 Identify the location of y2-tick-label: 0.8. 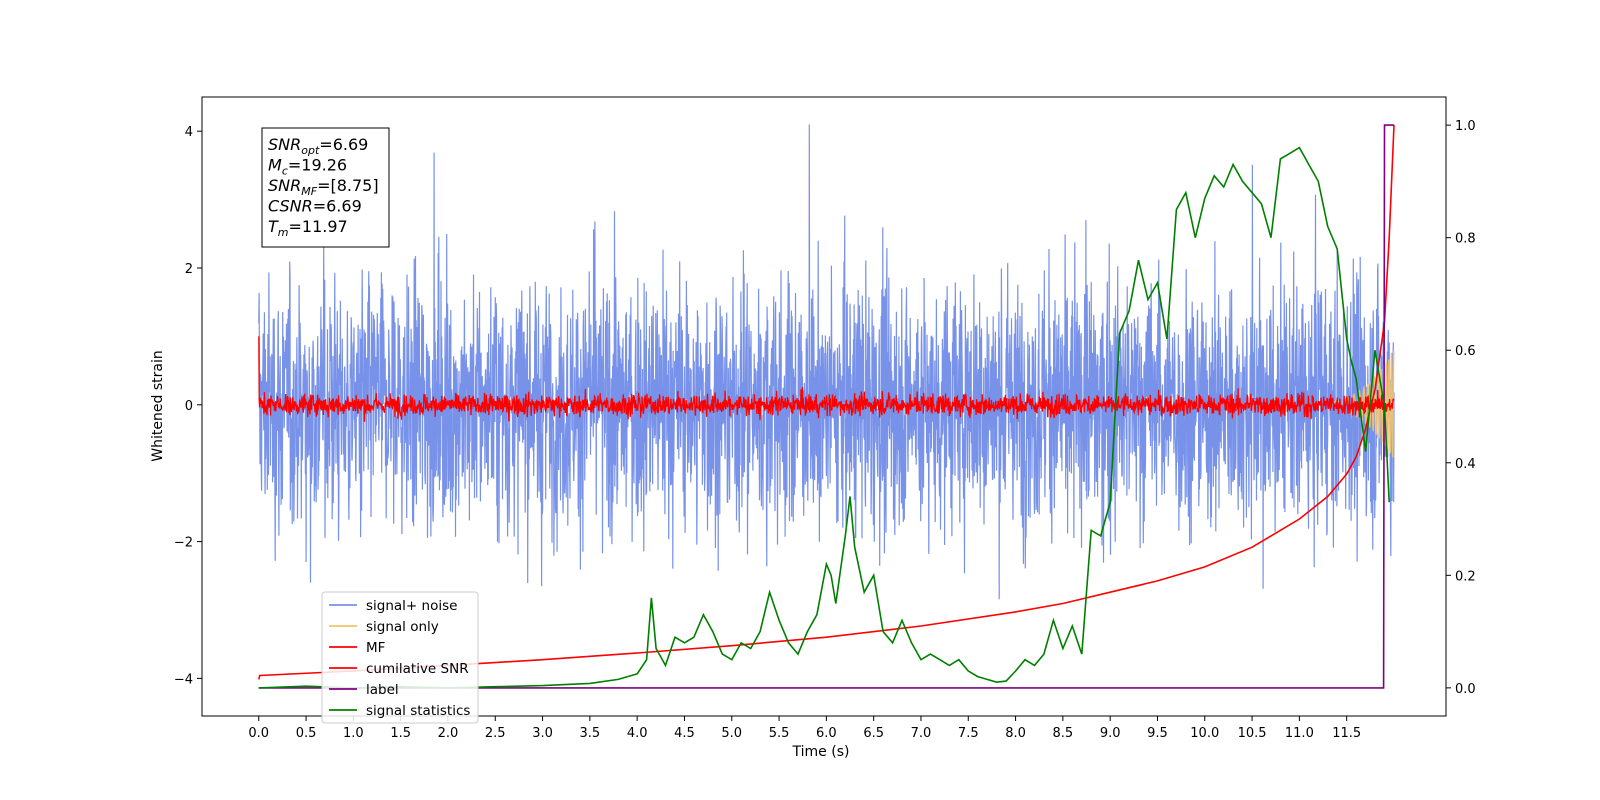
(1465, 239).